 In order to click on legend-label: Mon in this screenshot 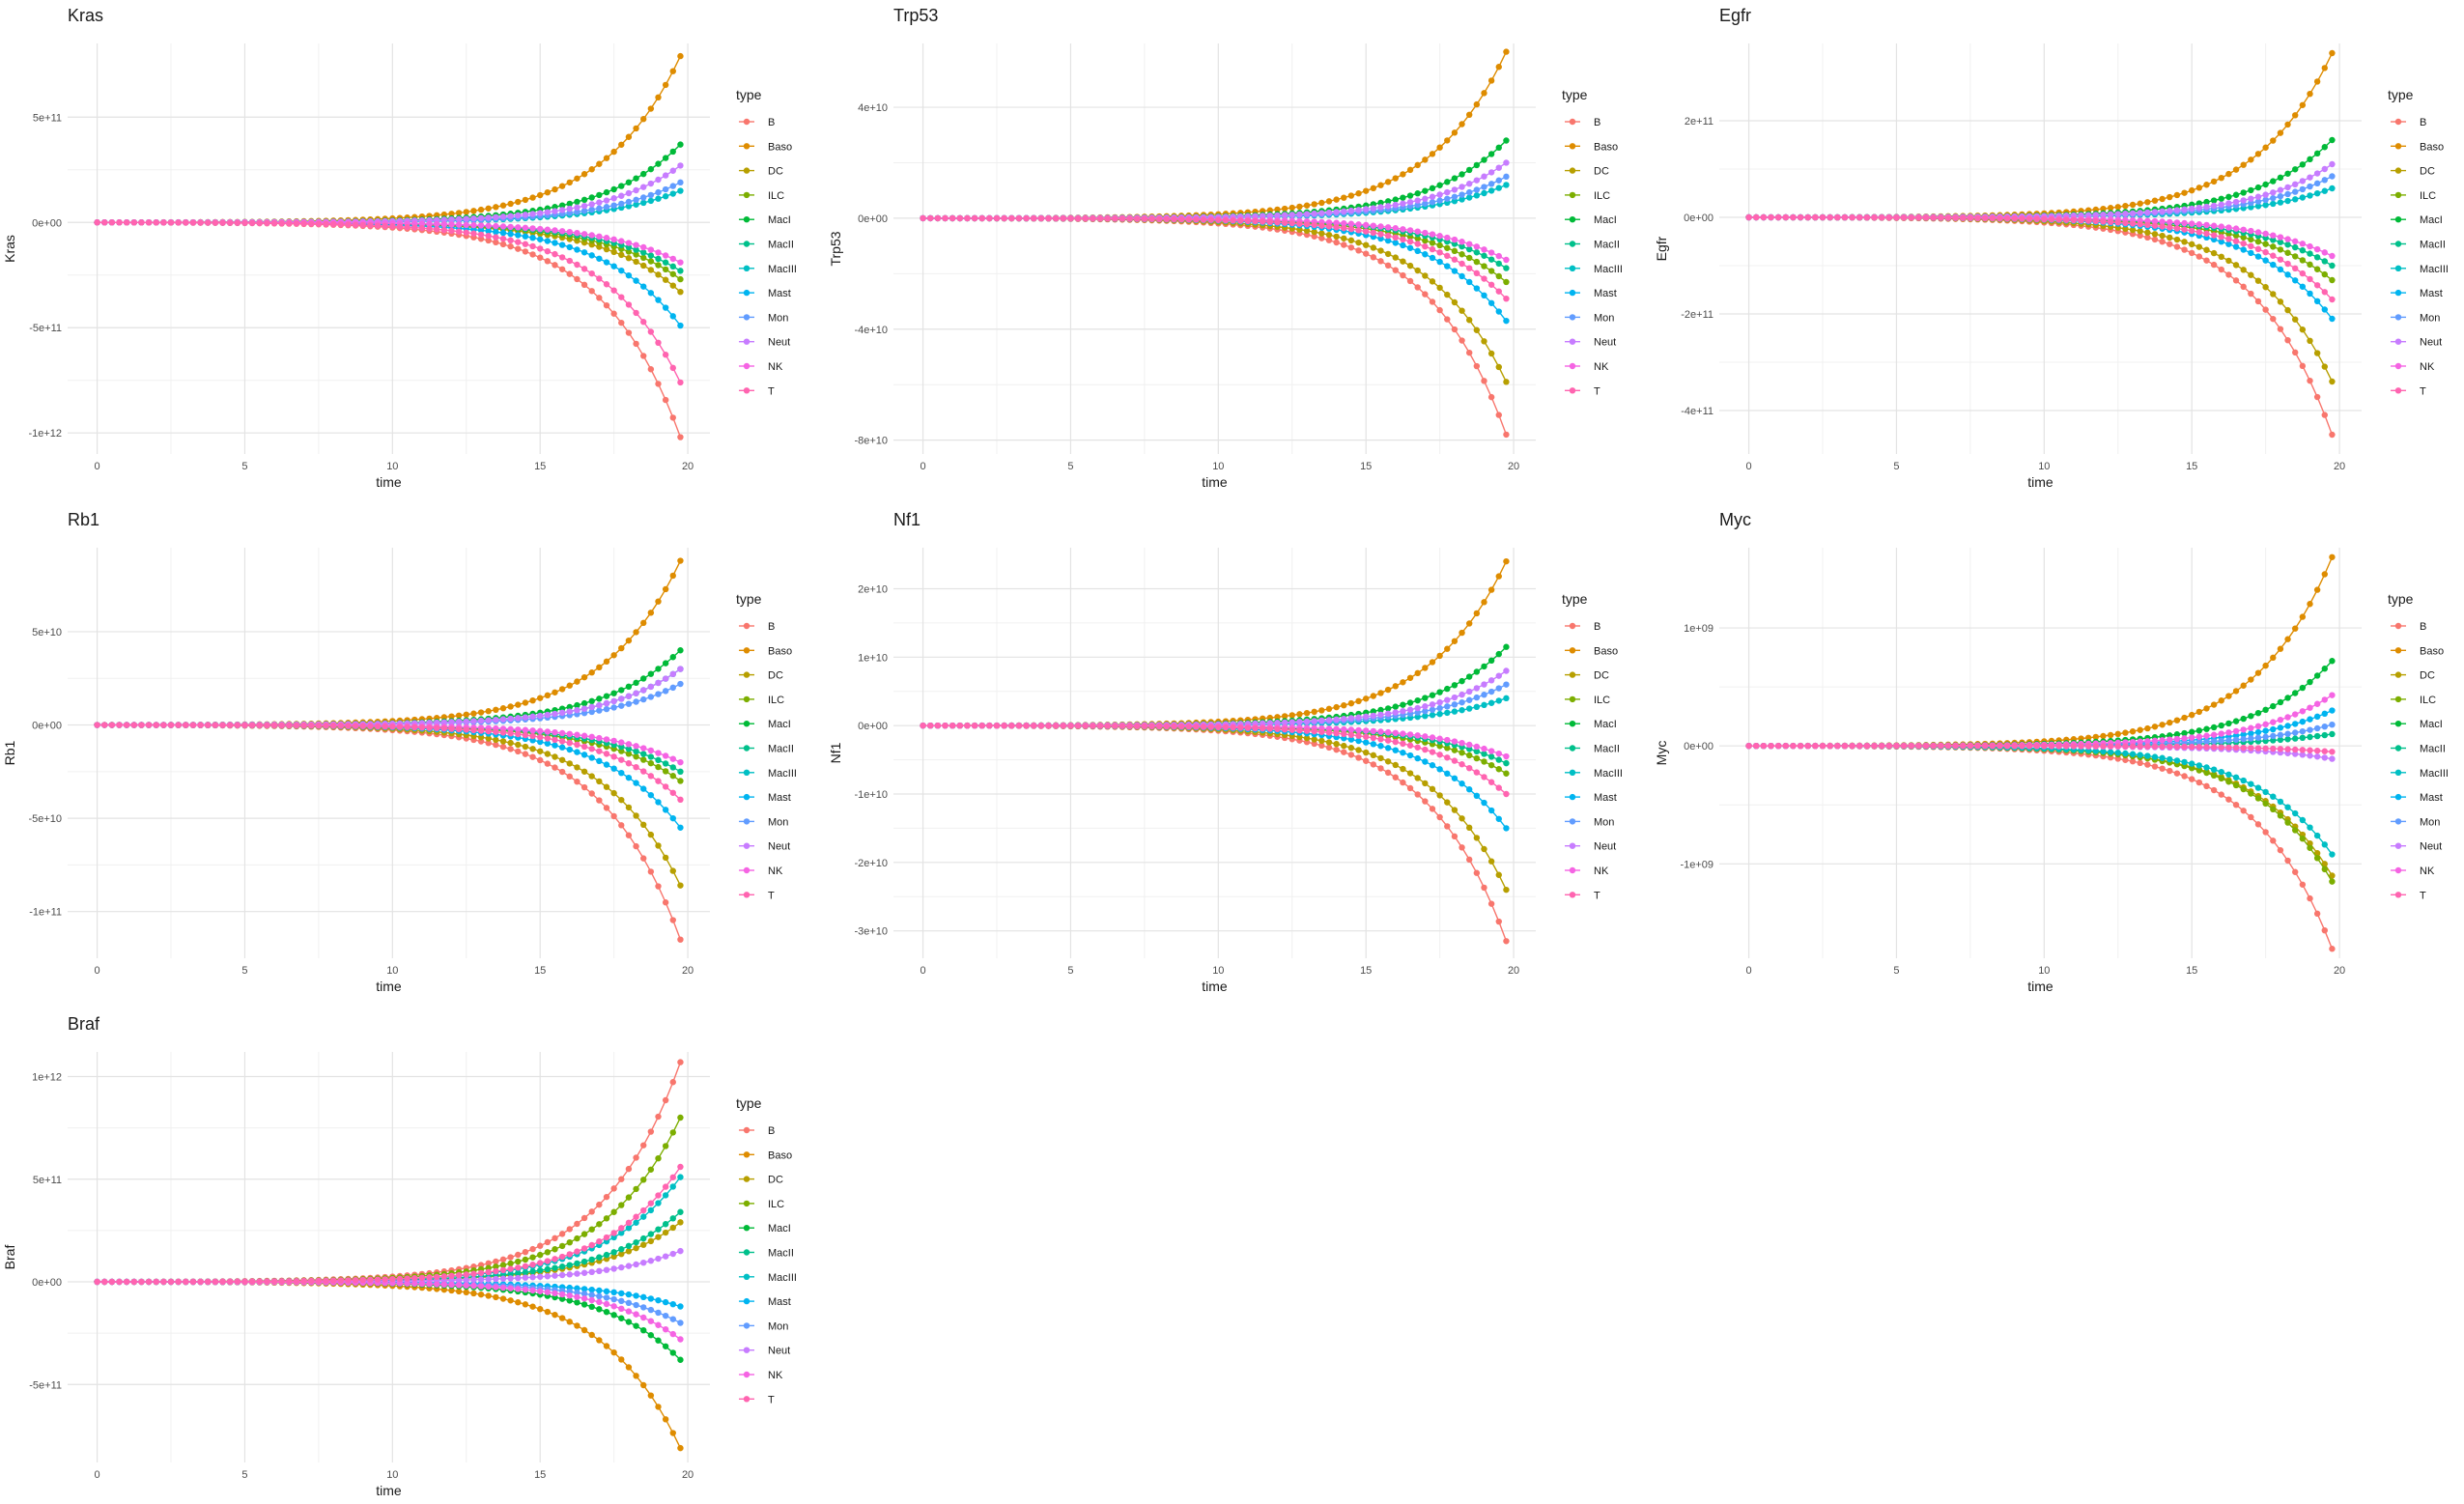, I will do `click(2430, 318)`.